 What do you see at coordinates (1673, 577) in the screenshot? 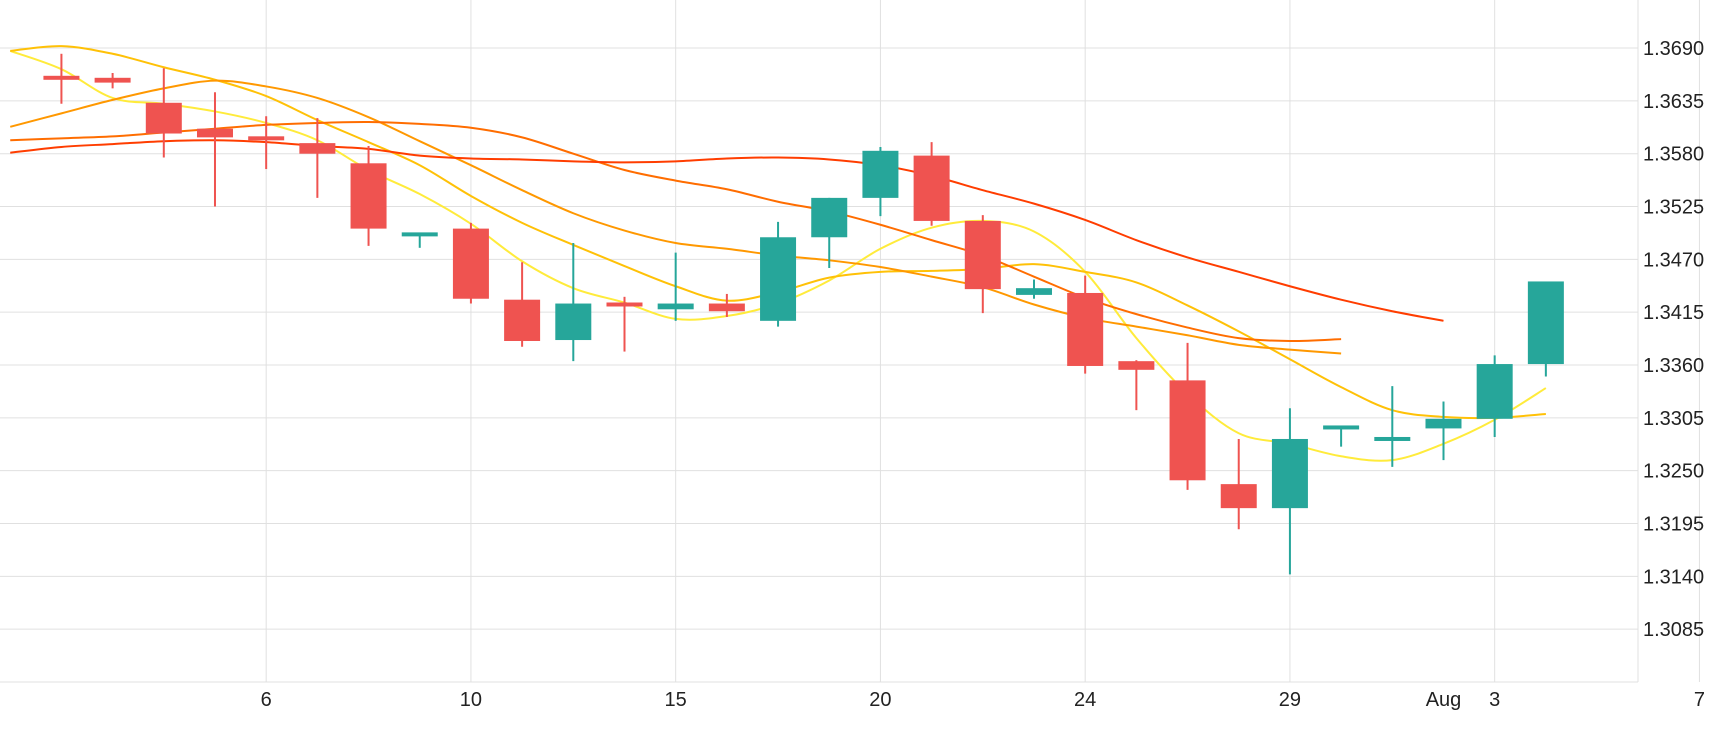
I see `y-tick-label: 1.3140` at bounding box center [1673, 577].